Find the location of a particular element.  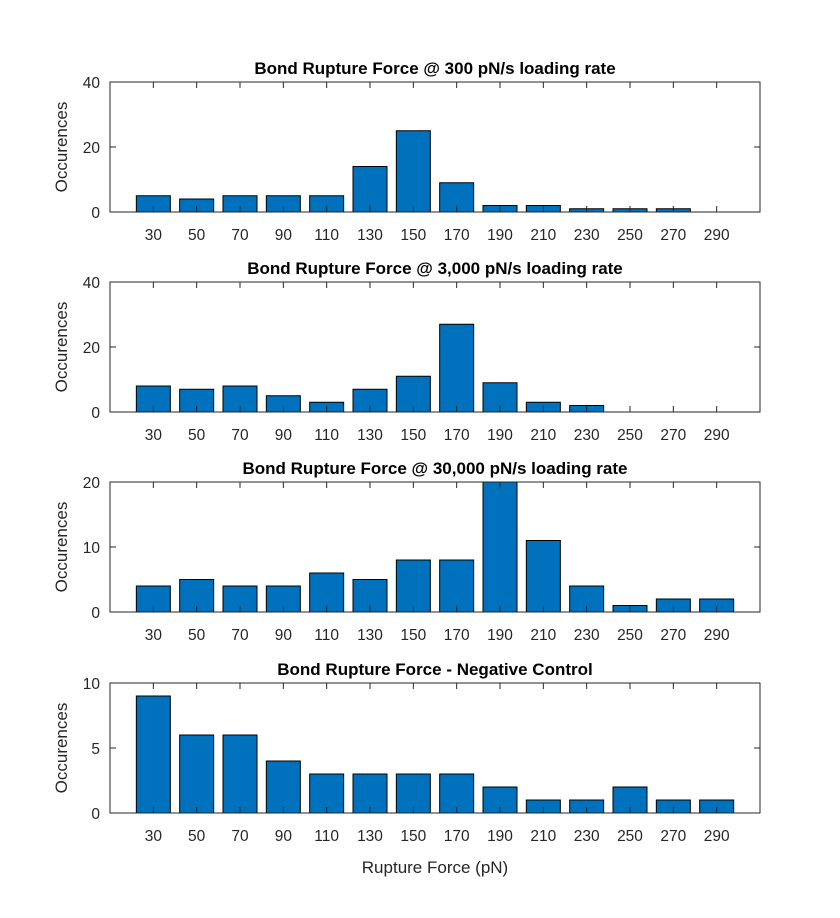

x-axis-label: Rupture Force (pN) is located at coordinates (435, 867).